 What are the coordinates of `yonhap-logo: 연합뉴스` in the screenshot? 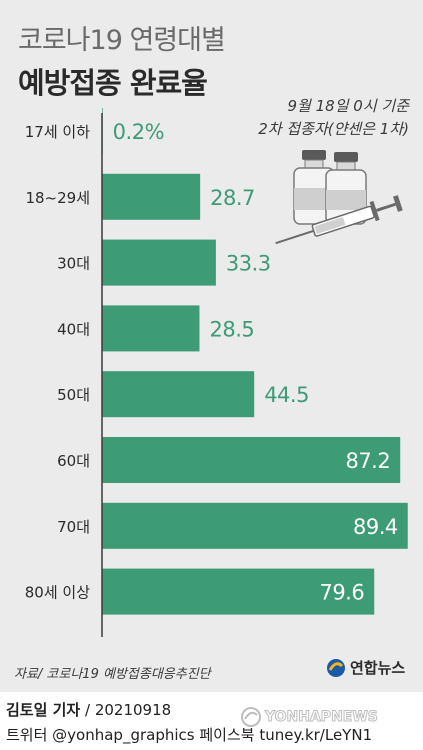 It's located at (365, 667).